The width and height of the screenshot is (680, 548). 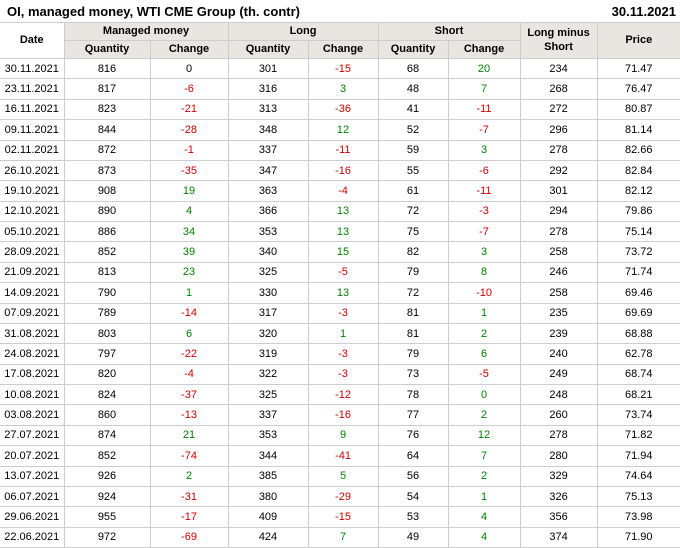 What do you see at coordinates (638, 415) in the screenshot?
I see `price-cell: 73.74` at bounding box center [638, 415].